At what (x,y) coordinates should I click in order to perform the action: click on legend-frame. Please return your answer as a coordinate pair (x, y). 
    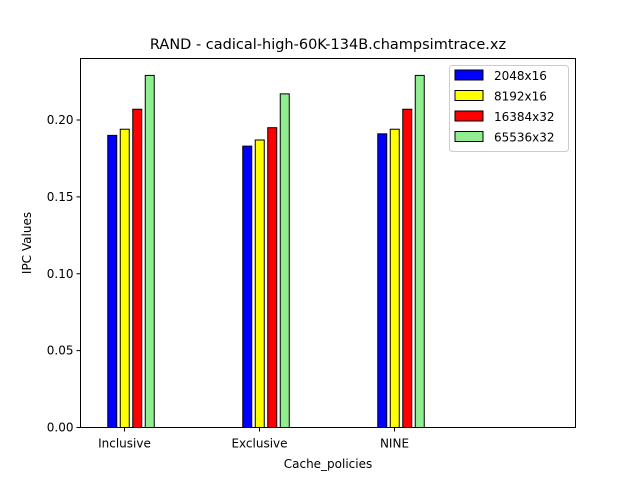
    Looking at the image, I should click on (509, 108).